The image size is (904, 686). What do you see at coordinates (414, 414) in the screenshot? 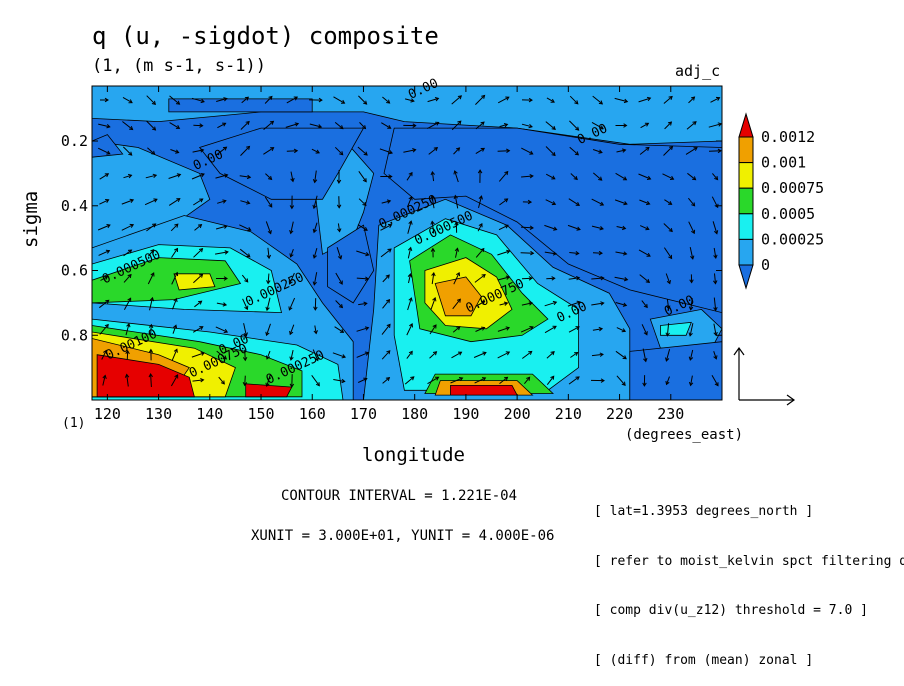
I see `x-tick-label: 180` at bounding box center [414, 414].